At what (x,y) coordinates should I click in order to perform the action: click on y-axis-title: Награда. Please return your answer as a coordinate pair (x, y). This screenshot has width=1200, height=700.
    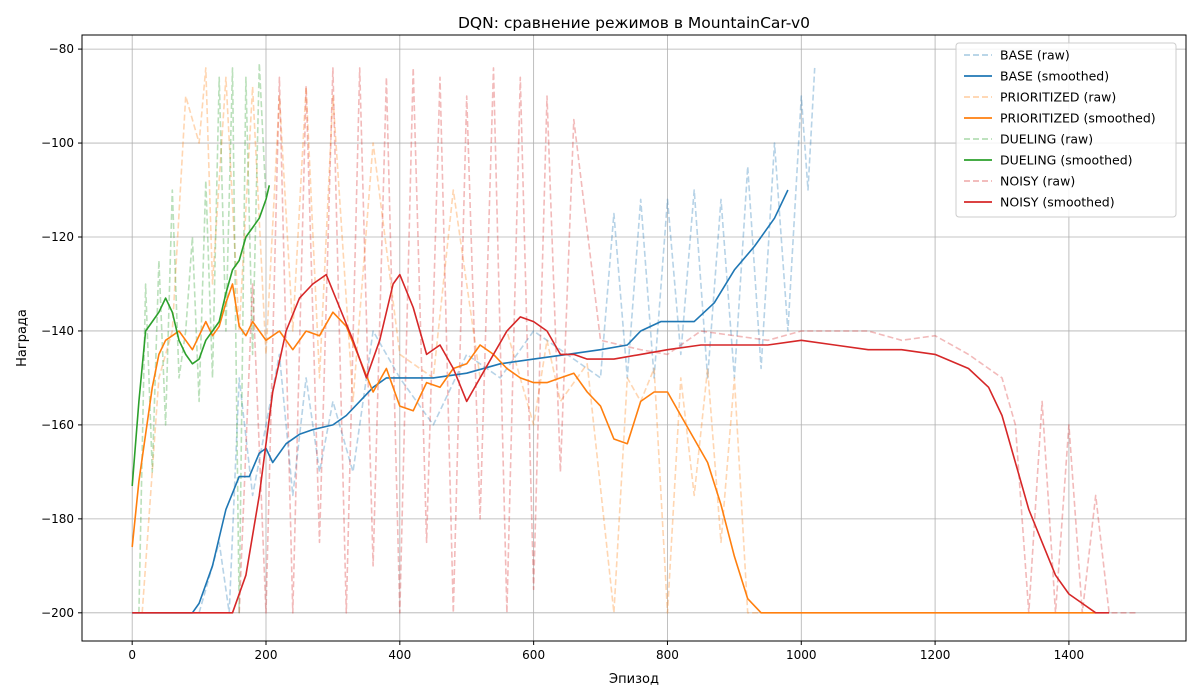
    Looking at the image, I should click on (22, 338).